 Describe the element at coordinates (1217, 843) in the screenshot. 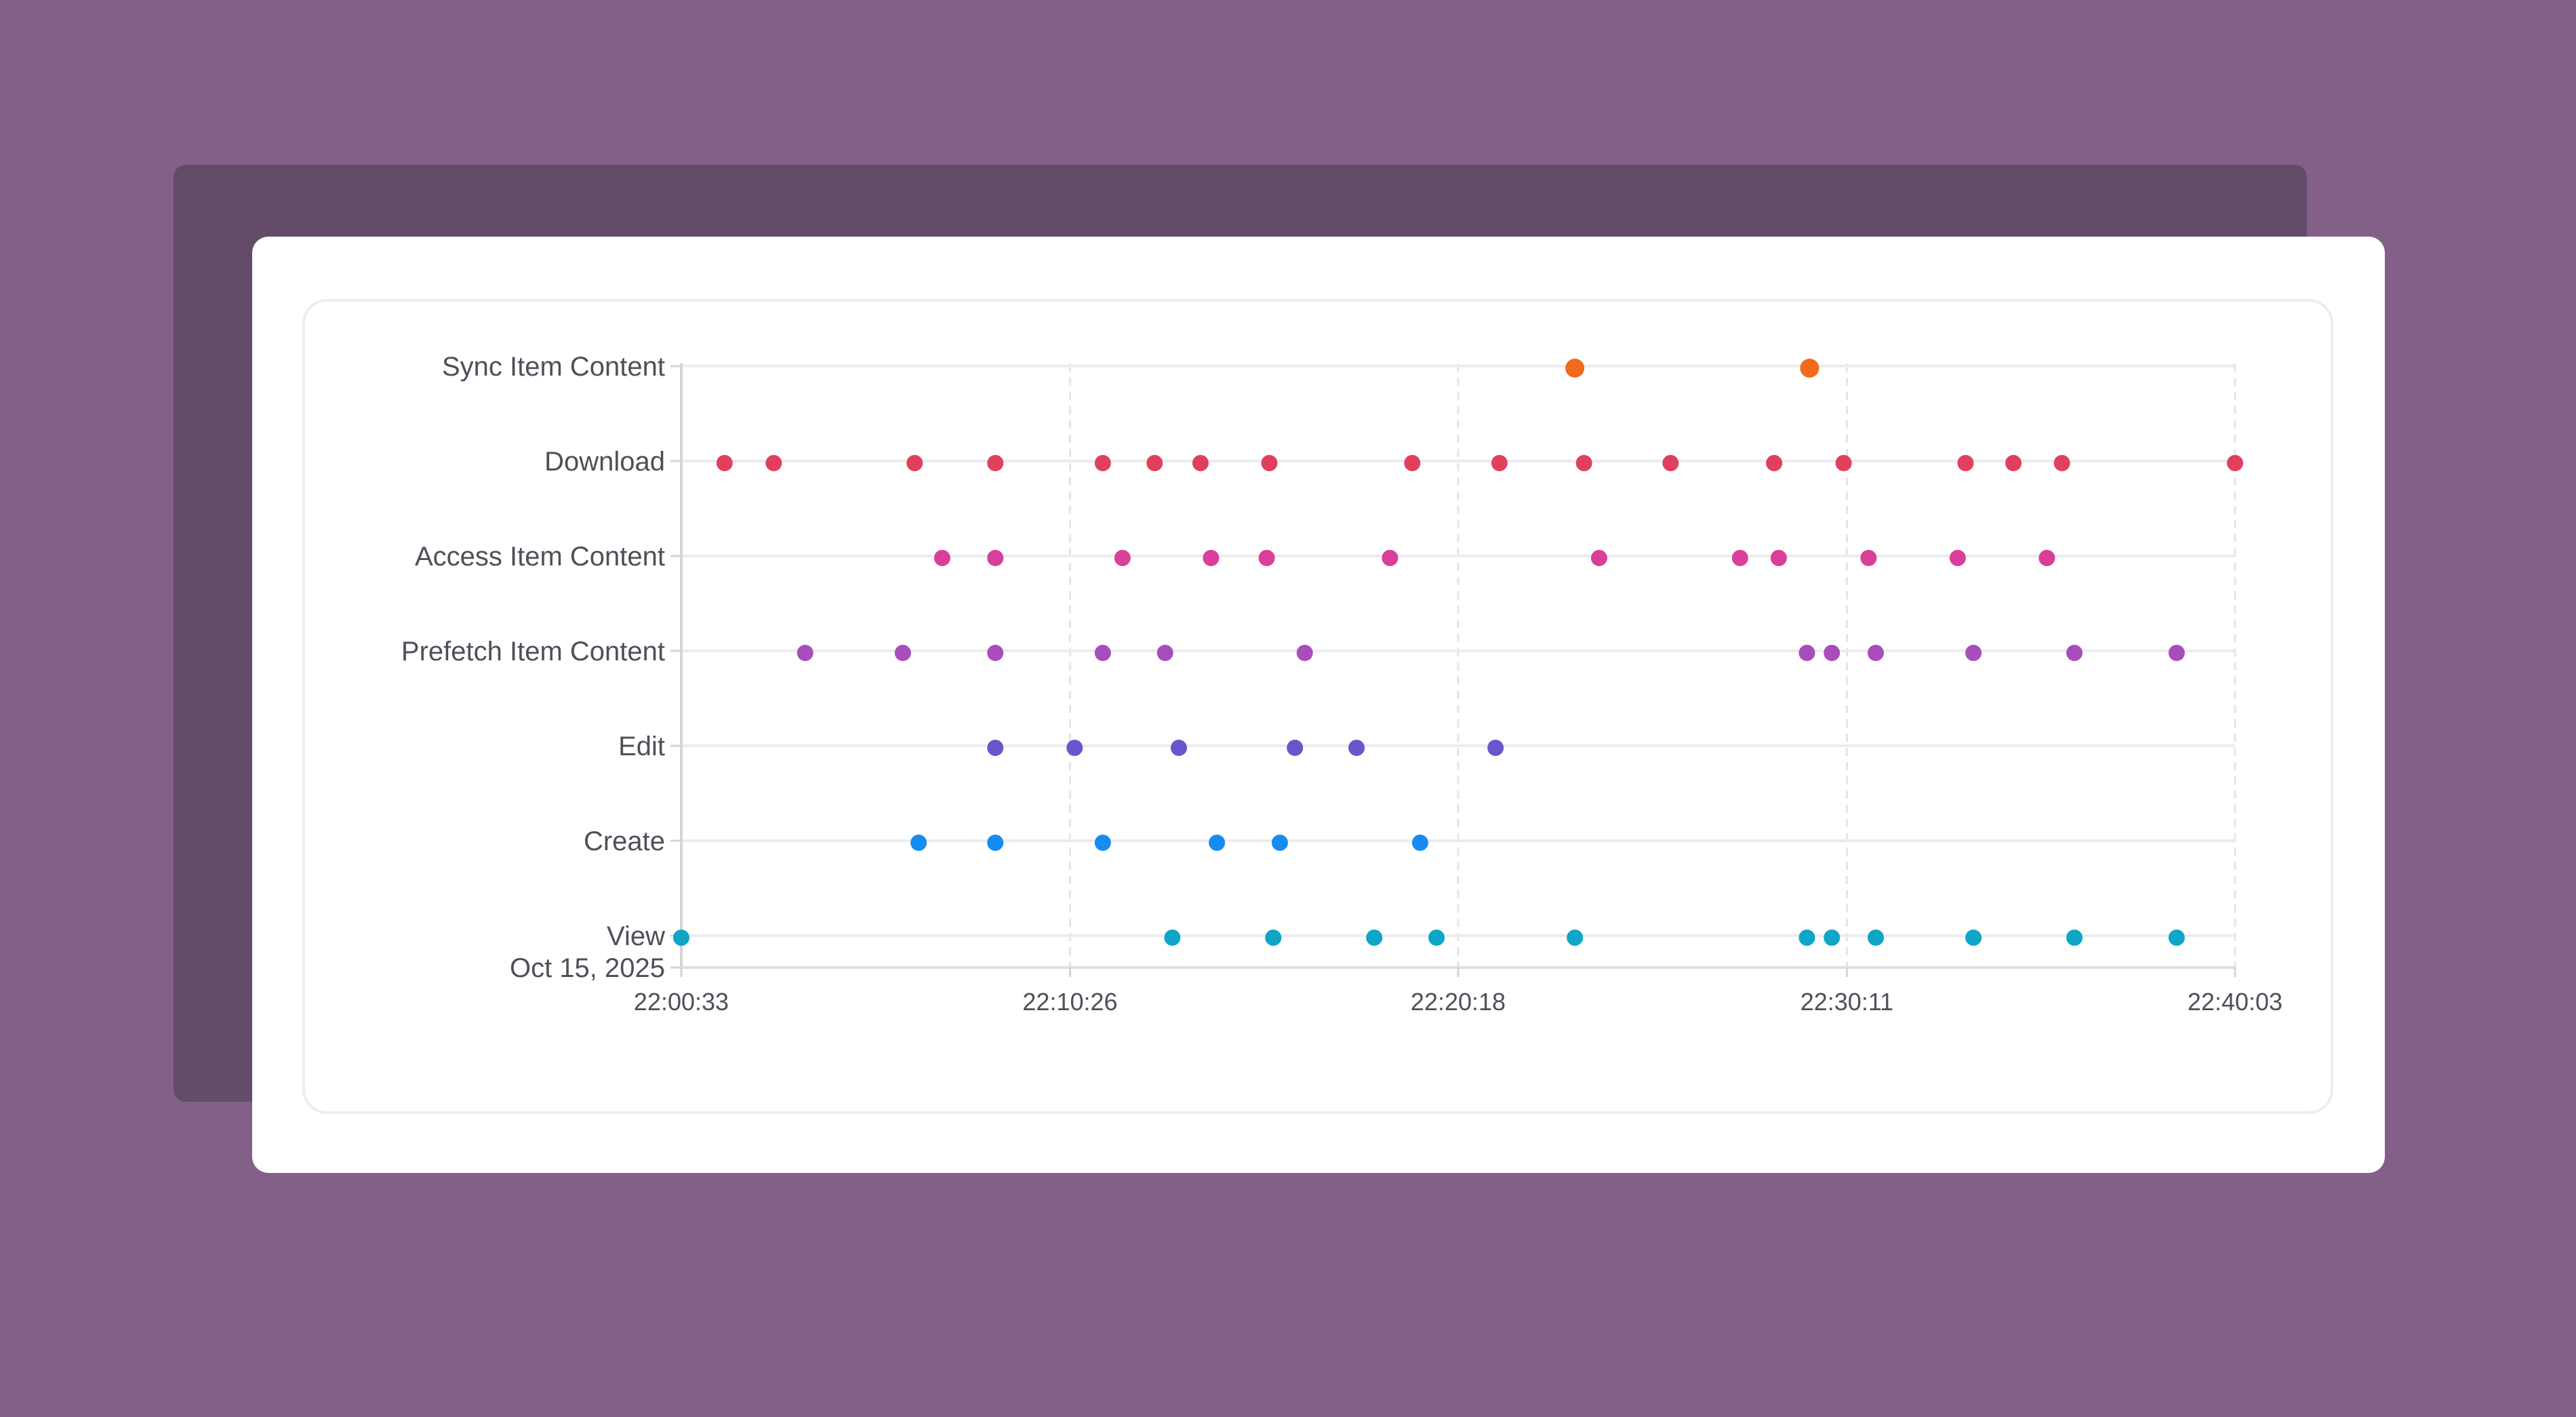

I see `data-point: Create 22:14:10` at that location.